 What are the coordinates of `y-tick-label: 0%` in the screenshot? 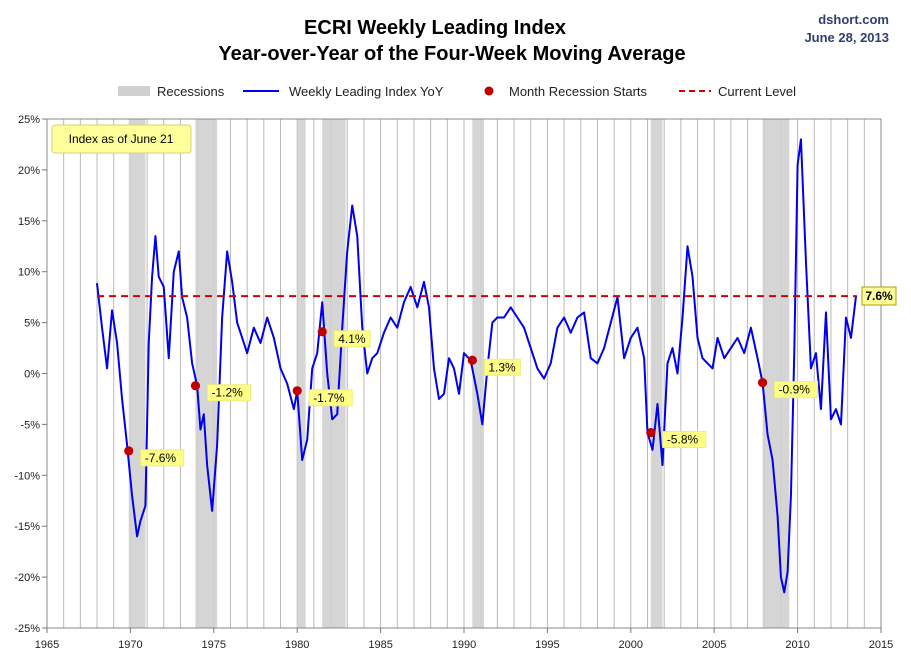 It's located at (32, 375).